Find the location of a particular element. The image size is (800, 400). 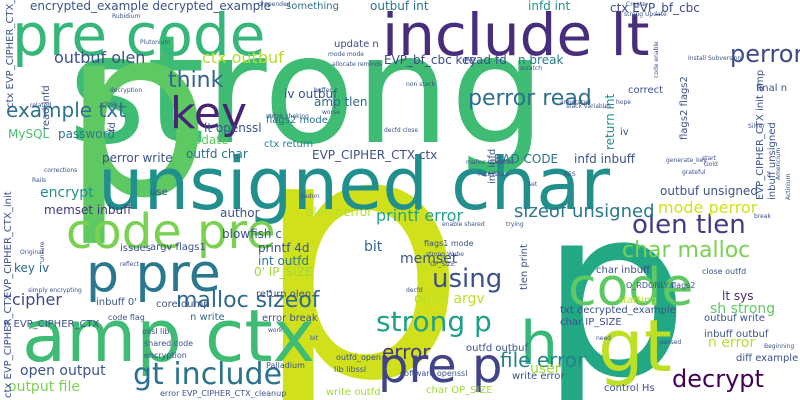

cloud-word: O_RDONLY flags2 is located at coordinates (661, 285).